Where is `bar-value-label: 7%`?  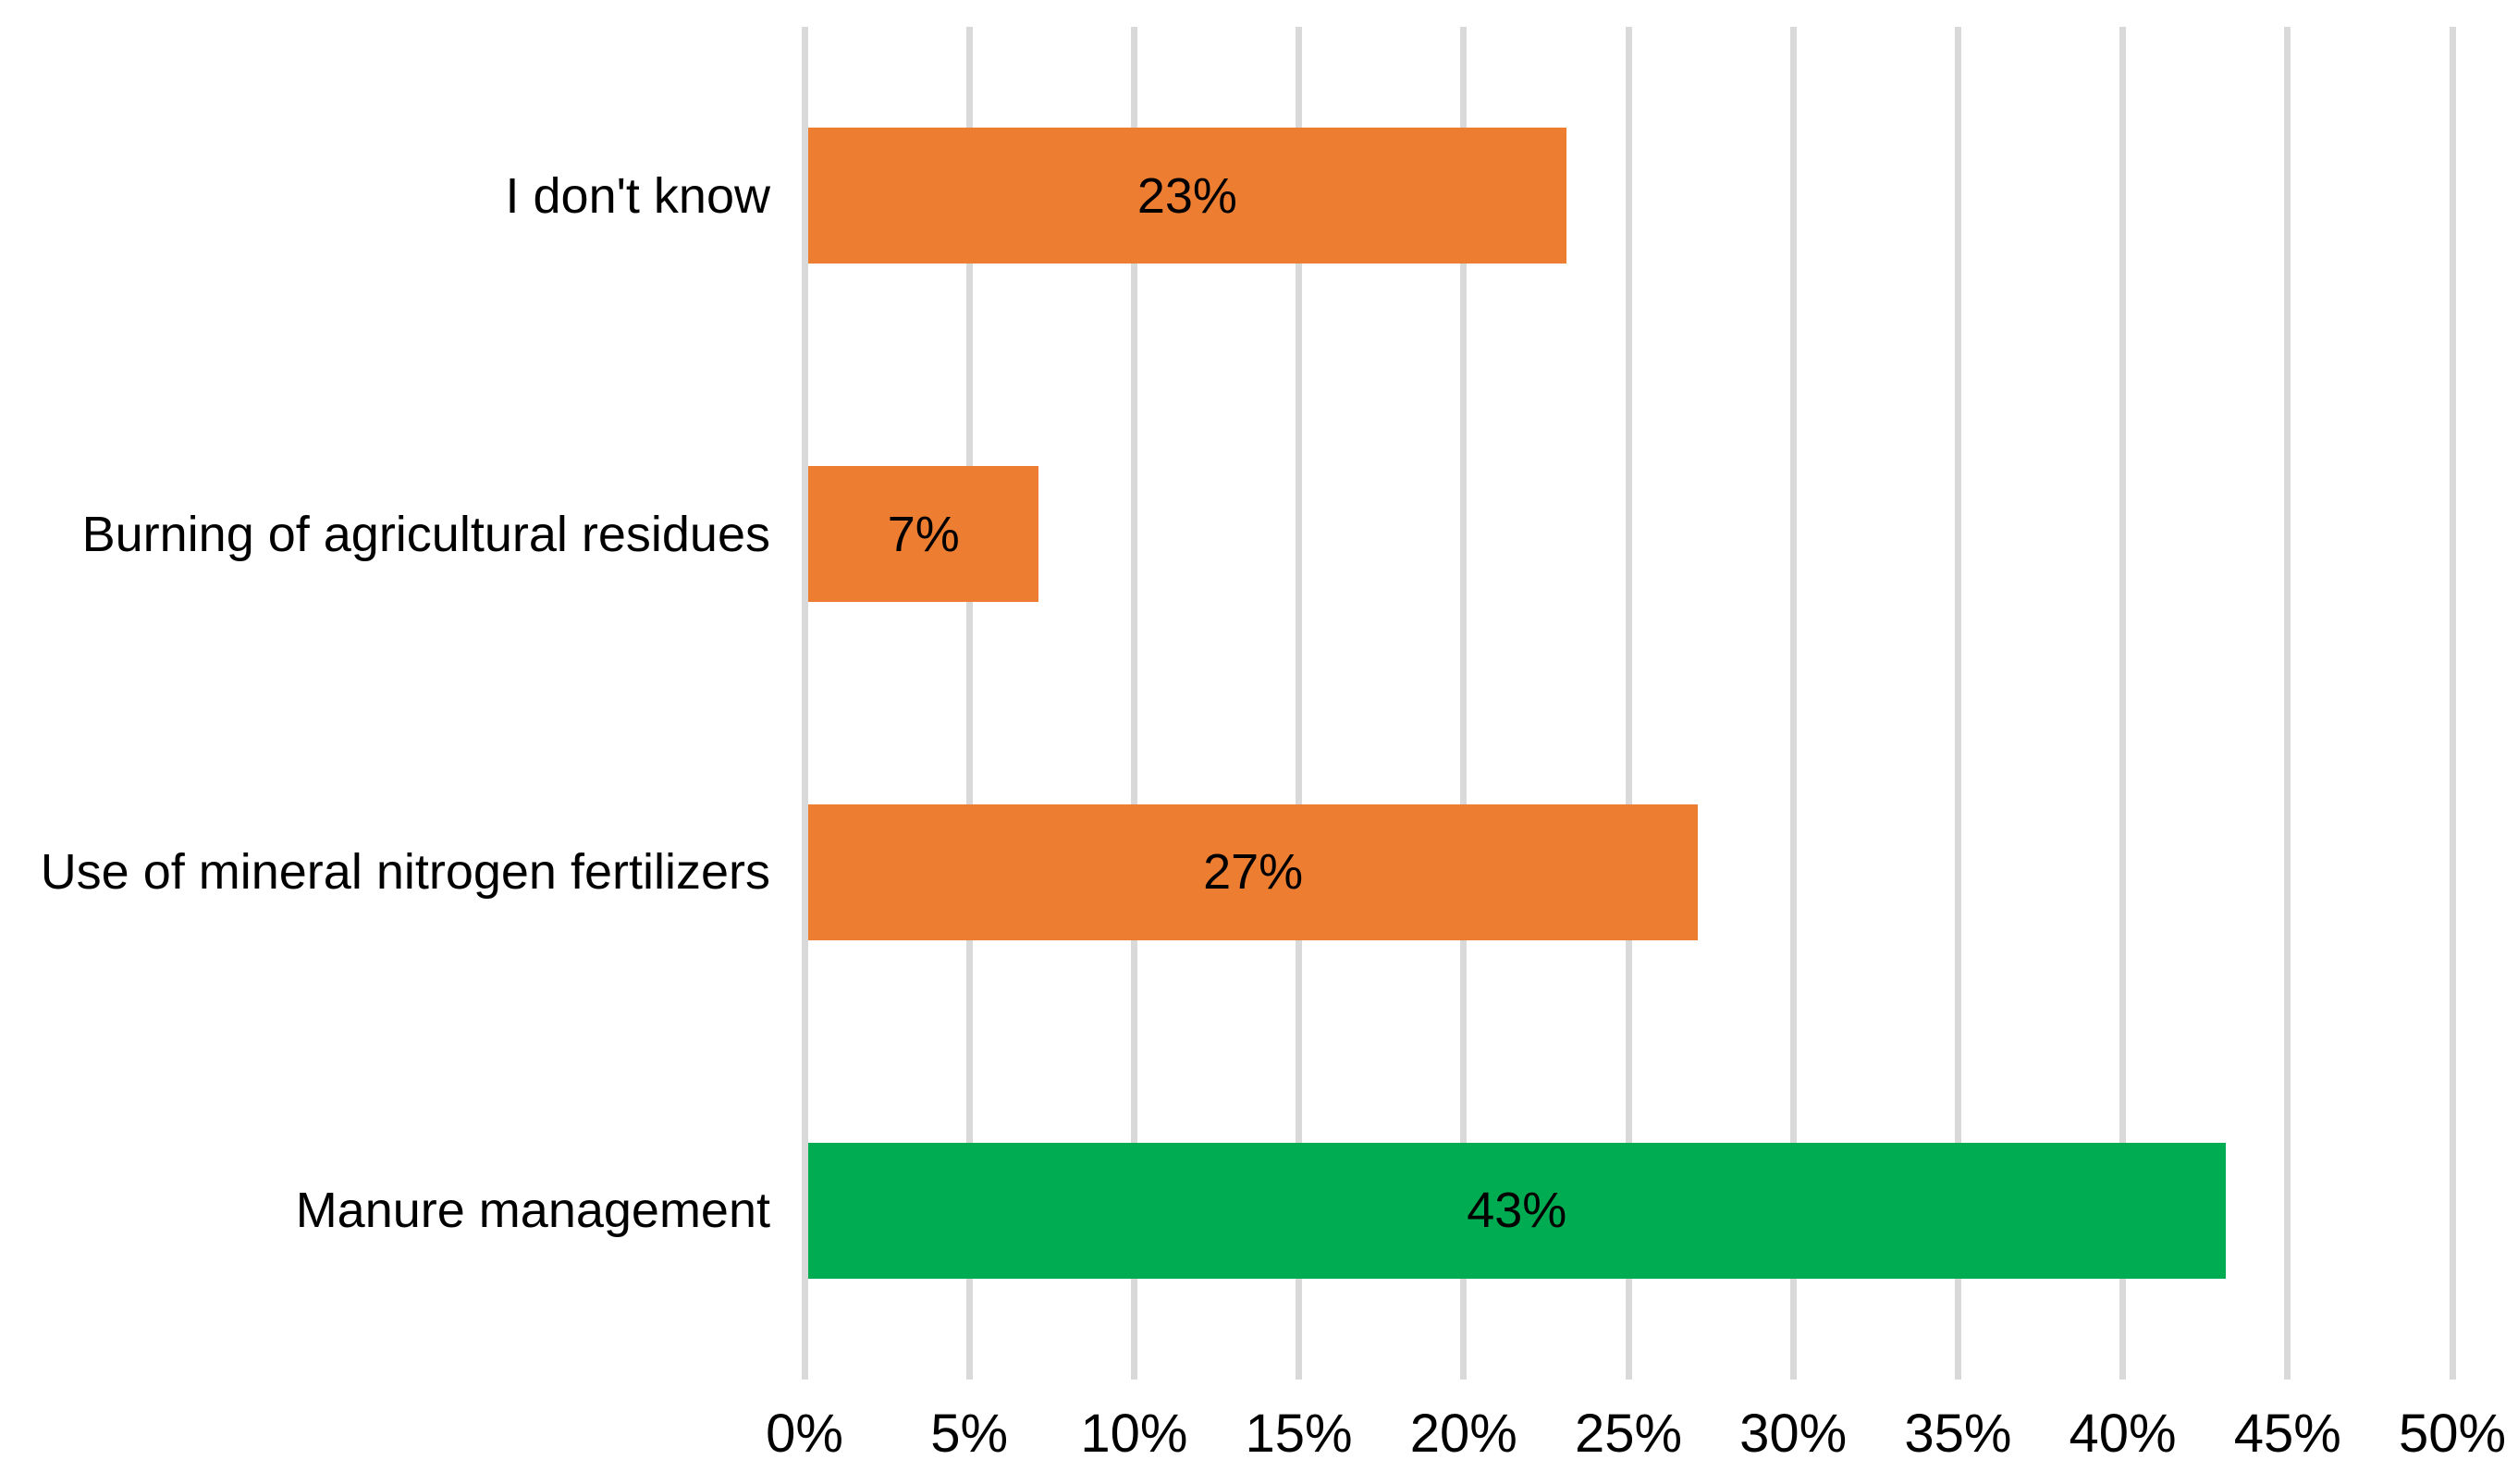
bar-value-label: 7% is located at coordinates (924, 534).